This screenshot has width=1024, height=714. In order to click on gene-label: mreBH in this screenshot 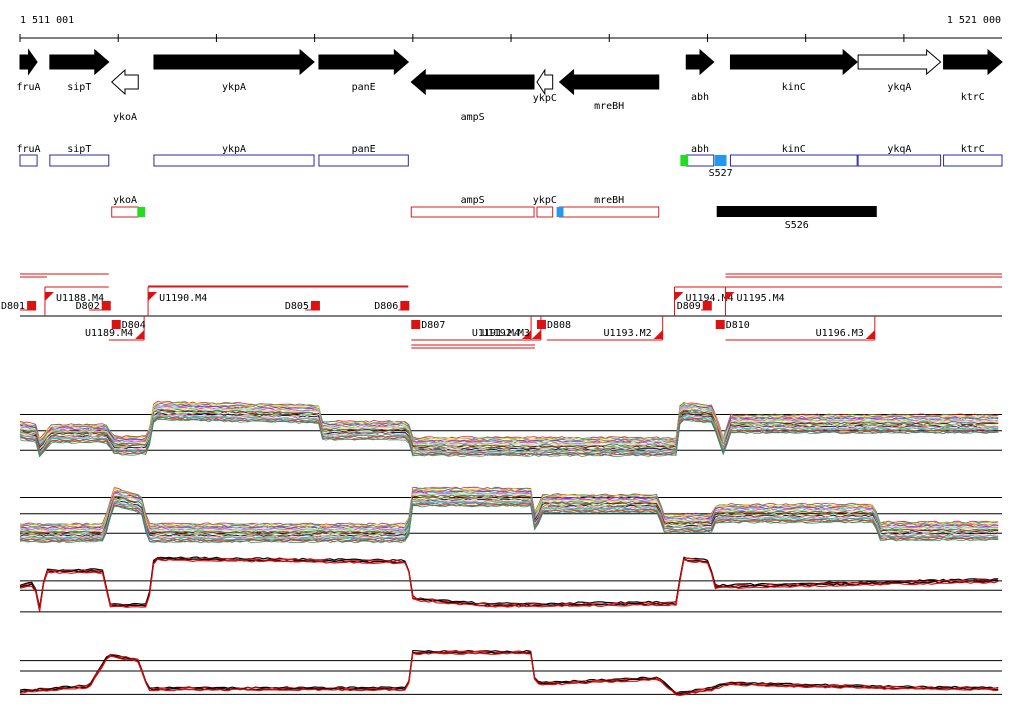, I will do `click(609, 106)`.